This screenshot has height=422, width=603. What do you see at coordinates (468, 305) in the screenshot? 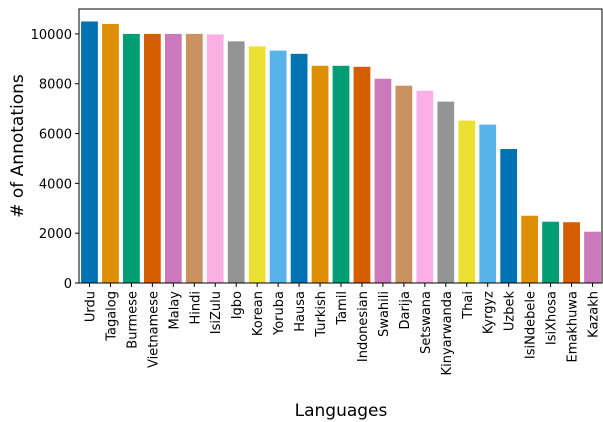
I see `x-tick-label: Thai` at bounding box center [468, 305].